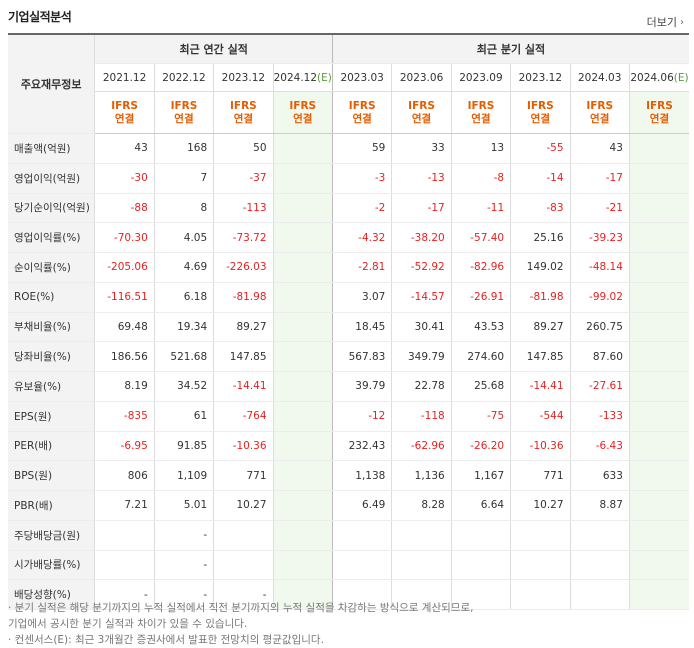  What do you see at coordinates (124, 208) in the screenshot?
I see `table-cell: -88` at bounding box center [124, 208].